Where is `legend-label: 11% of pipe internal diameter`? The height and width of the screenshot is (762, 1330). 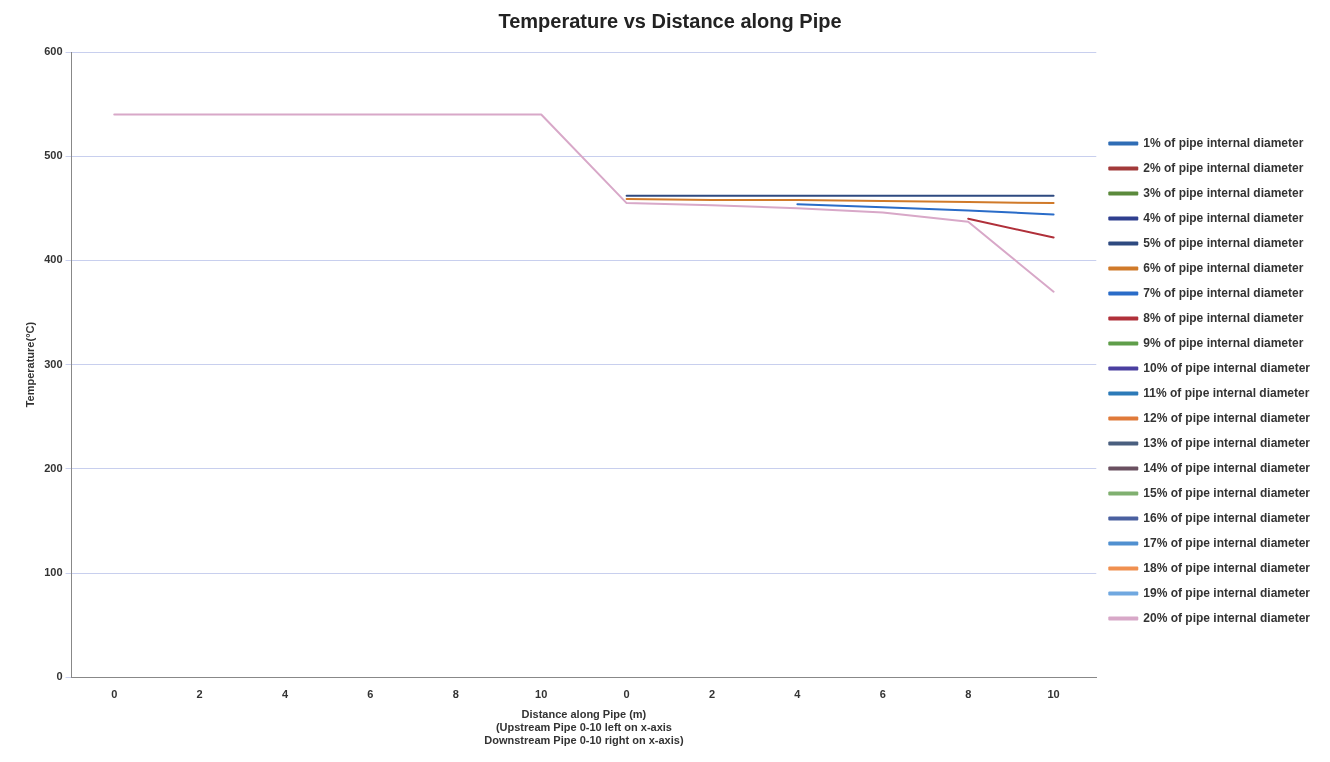 legend-label: 11% of pipe internal diameter is located at coordinates (1226, 392).